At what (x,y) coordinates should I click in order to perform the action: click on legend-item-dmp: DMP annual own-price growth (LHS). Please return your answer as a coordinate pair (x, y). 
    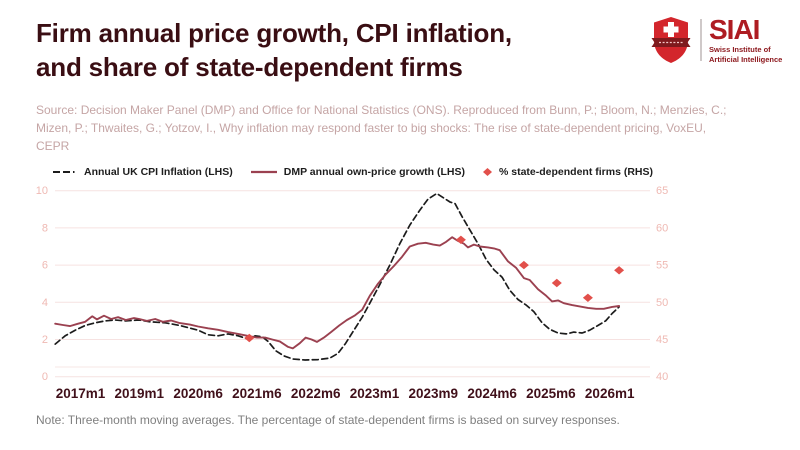
    Looking at the image, I should click on (357, 172).